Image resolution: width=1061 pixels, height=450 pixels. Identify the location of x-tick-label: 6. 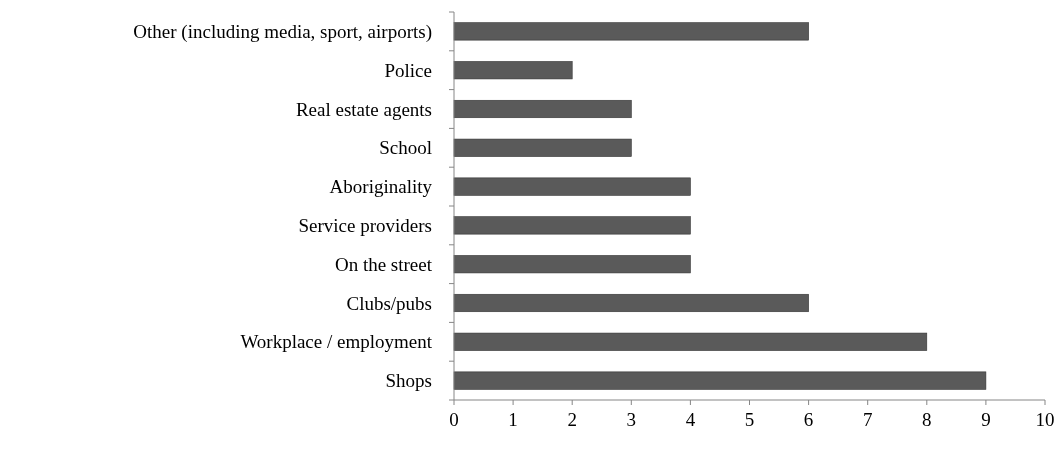
(808, 419).